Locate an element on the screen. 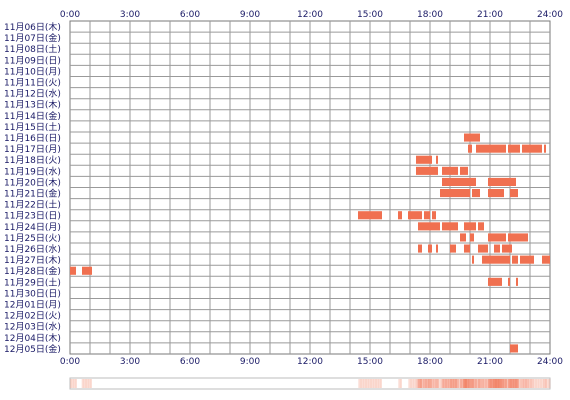  day-label: 11月24日(月) is located at coordinates (32, 227).